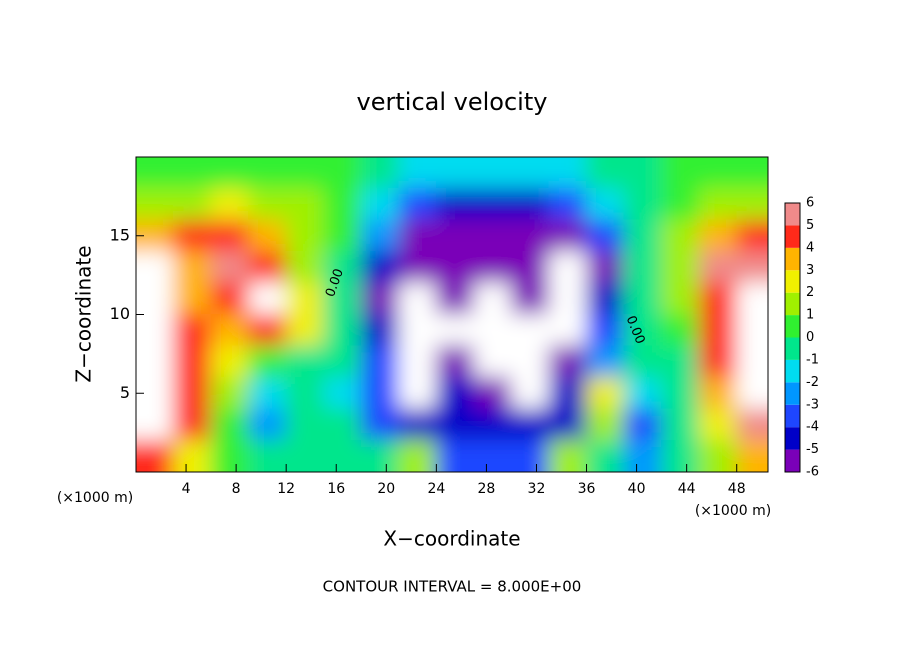 The height and width of the screenshot is (654, 904). I want to click on x-tick-label: 44, so click(687, 489).